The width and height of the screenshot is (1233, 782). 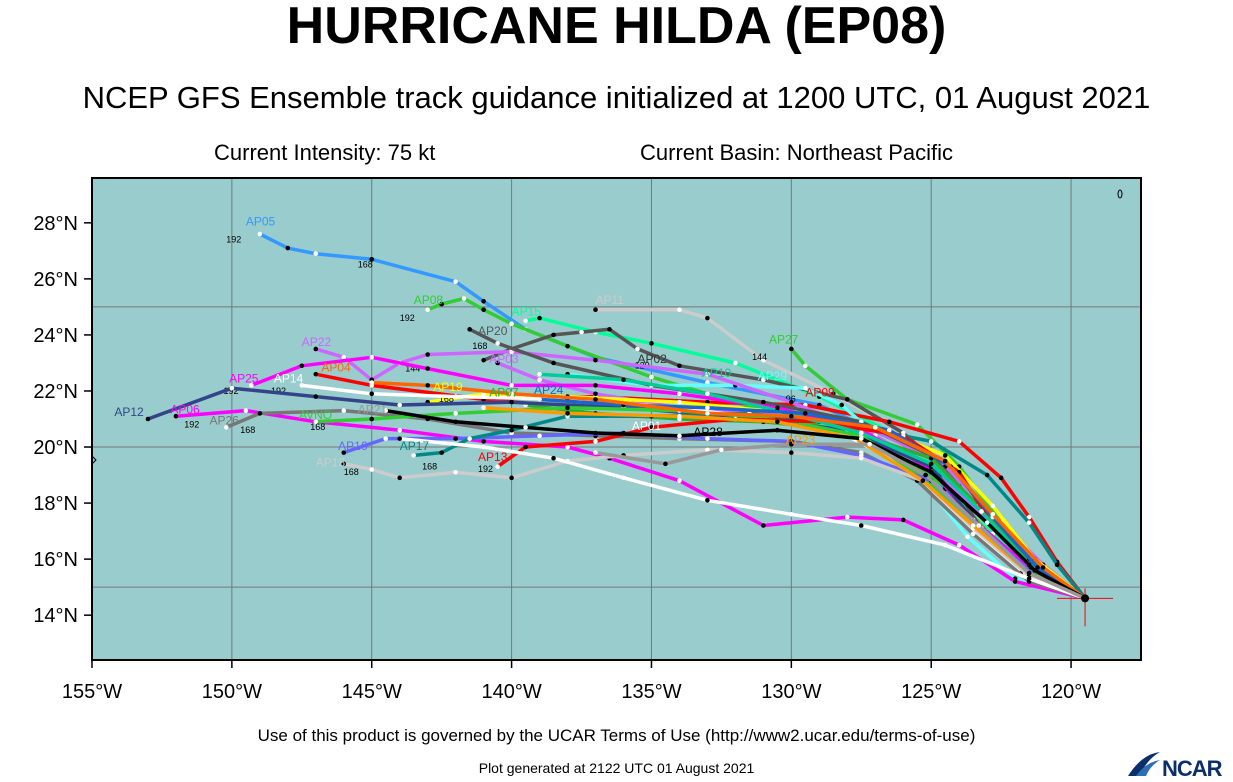 I want to click on longitude-axis: 155°W 150°W 145°W 140°W 135°W 130°W 125°W 120°W, so click(x=581, y=681).